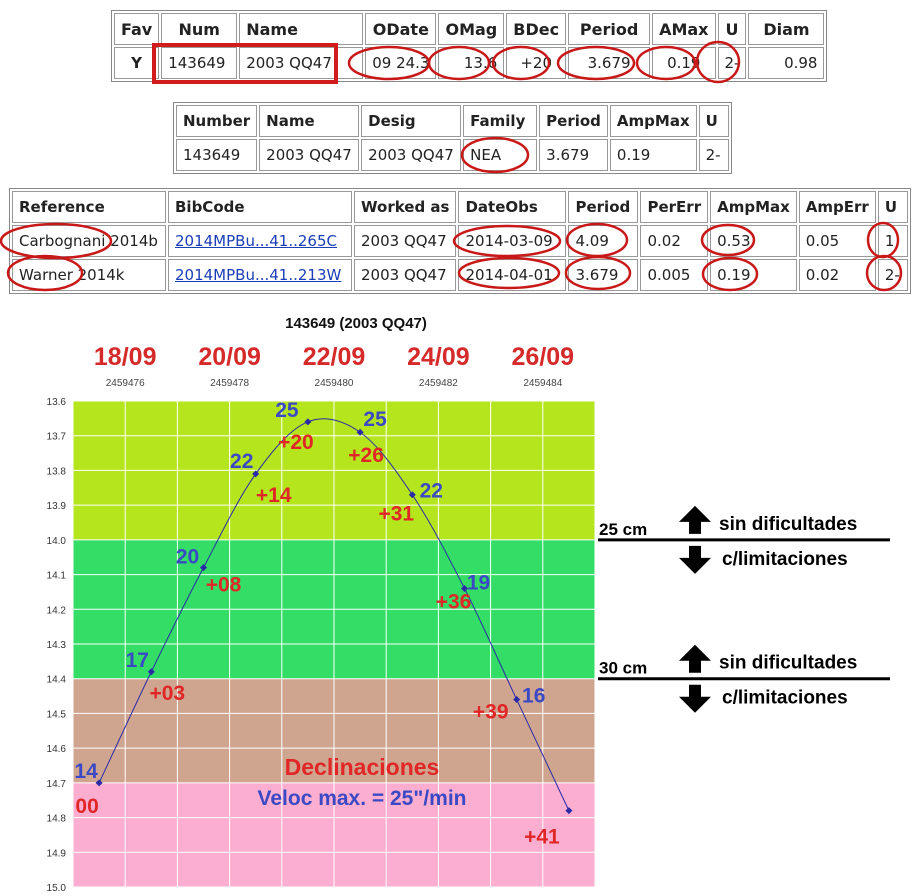  What do you see at coordinates (411, 121) in the screenshot?
I see `header-desig: Desig` at bounding box center [411, 121].